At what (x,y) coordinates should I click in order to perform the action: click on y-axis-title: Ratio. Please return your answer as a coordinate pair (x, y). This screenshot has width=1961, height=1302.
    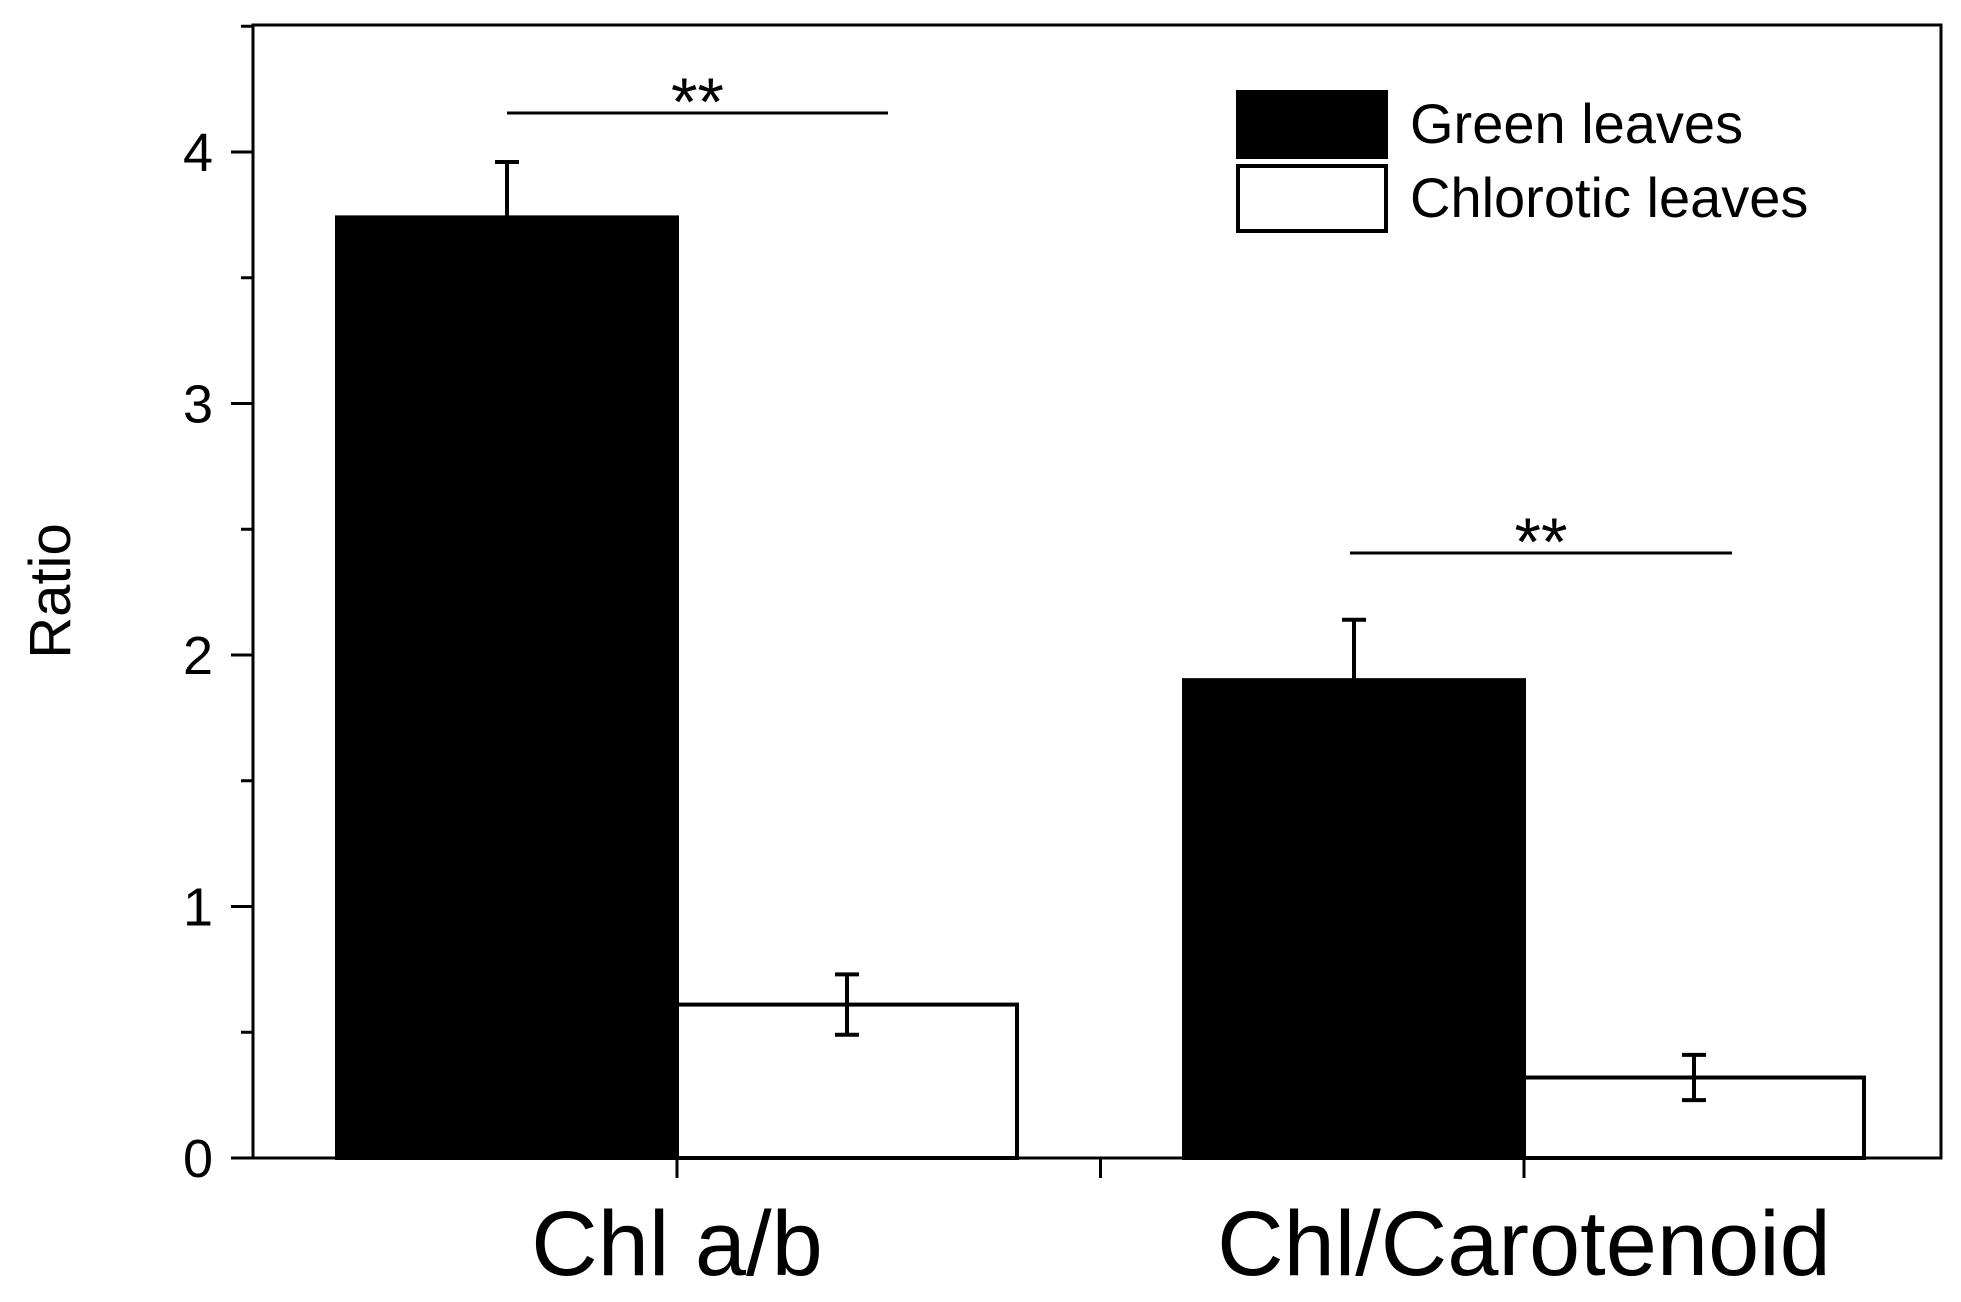
    Looking at the image, I should click on (50, 590).